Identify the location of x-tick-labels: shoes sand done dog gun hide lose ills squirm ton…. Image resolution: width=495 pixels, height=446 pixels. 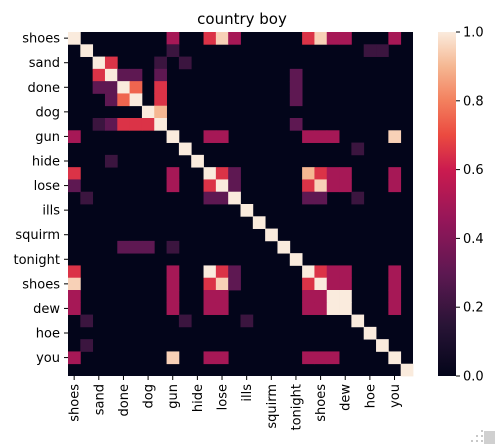
(235, 403).